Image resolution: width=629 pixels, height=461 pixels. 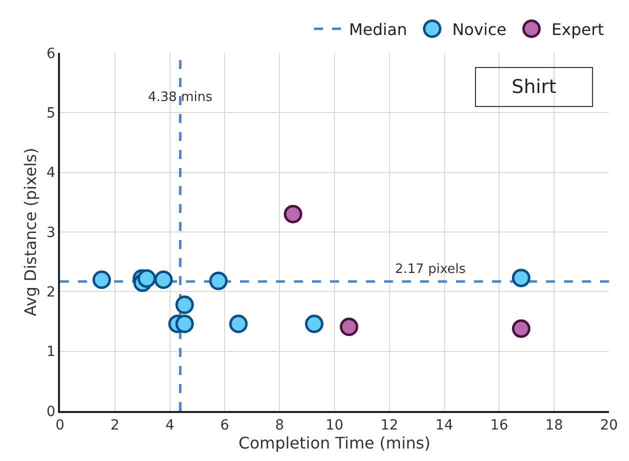 I want to click on x-tick-label: 4, so click(x=169, y=426).